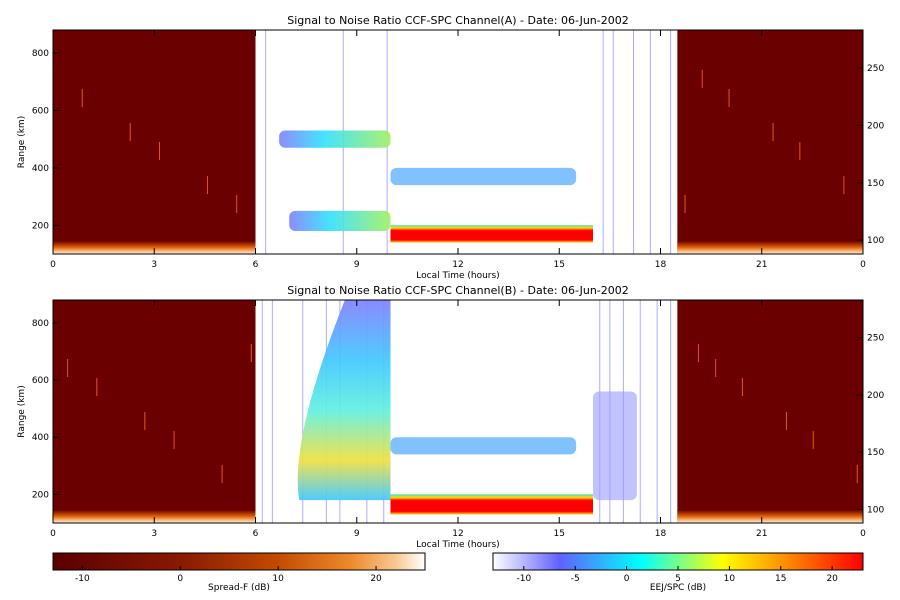 This screenshot has height=600, width=900. What do you see at coordinates (678, 579) in the screenshot?
I see `colorbar-tick-label: 5` at bounding box center [678, 579].